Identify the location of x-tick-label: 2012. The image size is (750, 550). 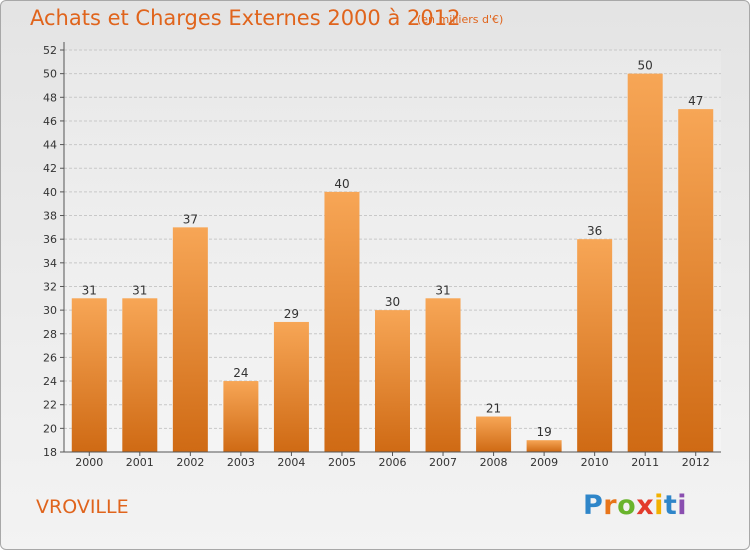
(696, 462).